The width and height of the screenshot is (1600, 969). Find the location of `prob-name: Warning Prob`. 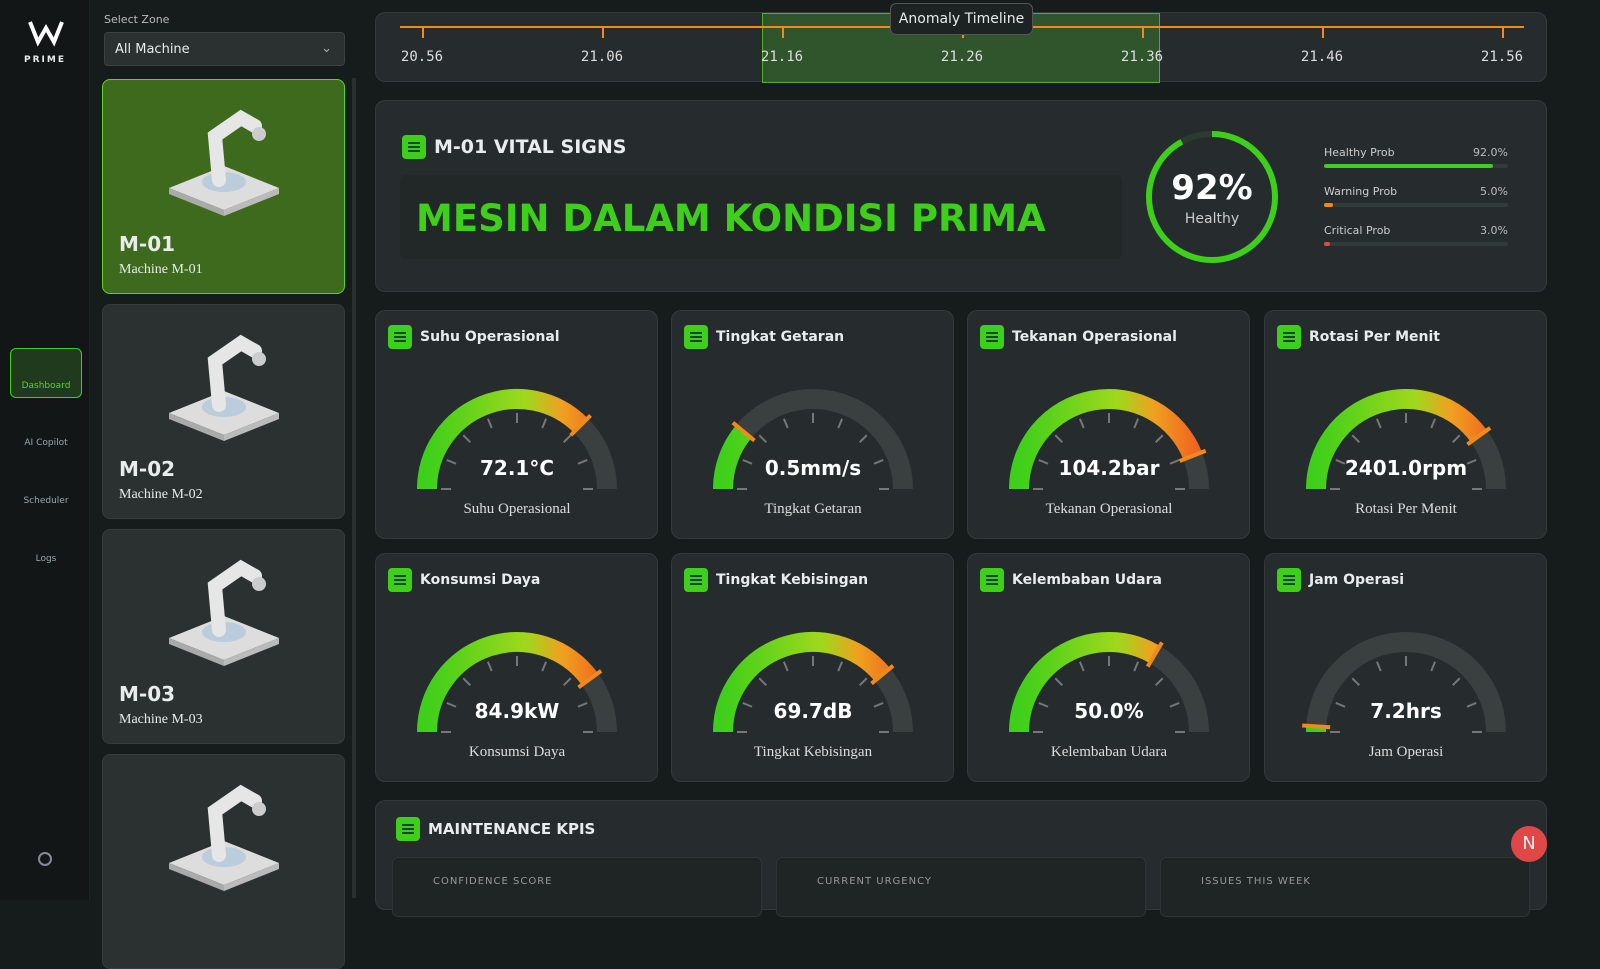

prob-name: Warning Prob is located at coordinates (1360, 191).